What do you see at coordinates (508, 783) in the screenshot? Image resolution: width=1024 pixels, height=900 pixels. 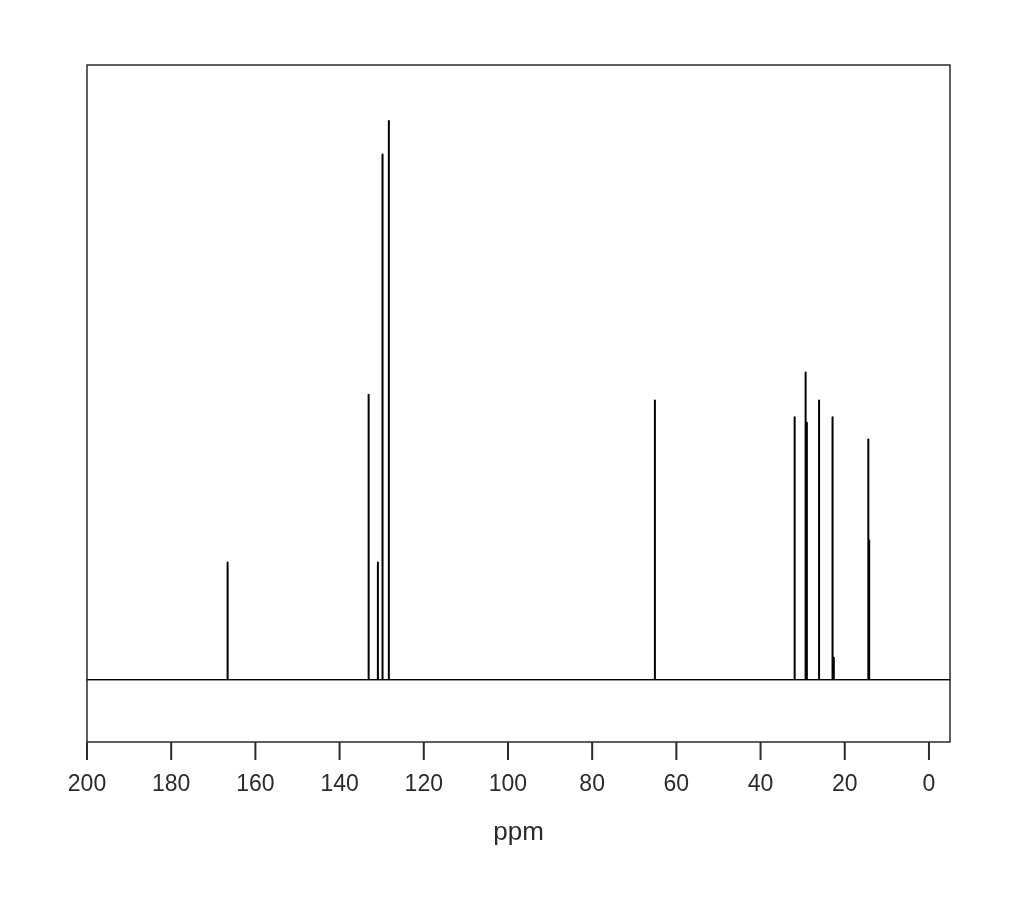 I see `x-tick-label: 100` at bounding box center [508, 783].